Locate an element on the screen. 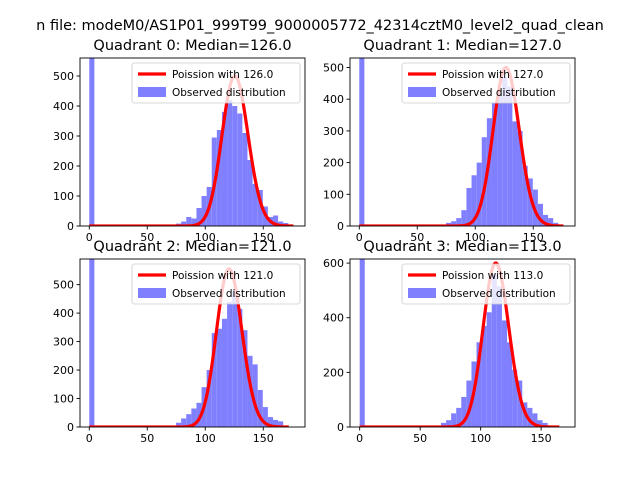  legend-line-label: Poission with 127.0 is located at coordinates (492, 75).